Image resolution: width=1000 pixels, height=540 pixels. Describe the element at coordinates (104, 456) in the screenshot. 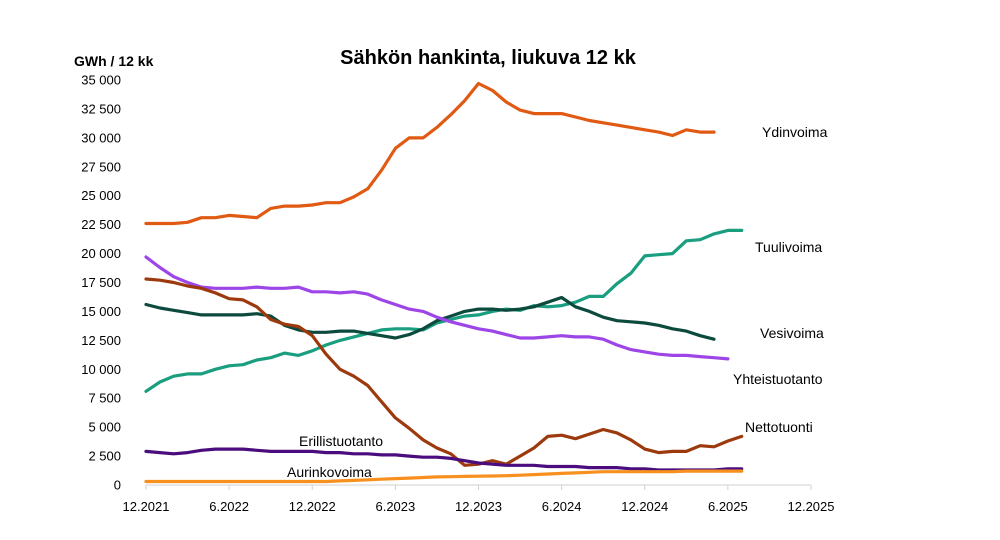

I see `y-tick-label: 2 500` at that location.